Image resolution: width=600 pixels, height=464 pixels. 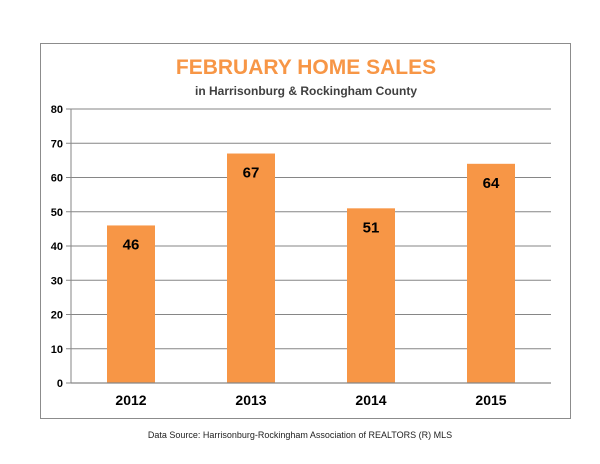 What do you see at coordinates (60, 384) in the screenshot?
I see `y-tick-label: 0` at bounding box center [60, 384].